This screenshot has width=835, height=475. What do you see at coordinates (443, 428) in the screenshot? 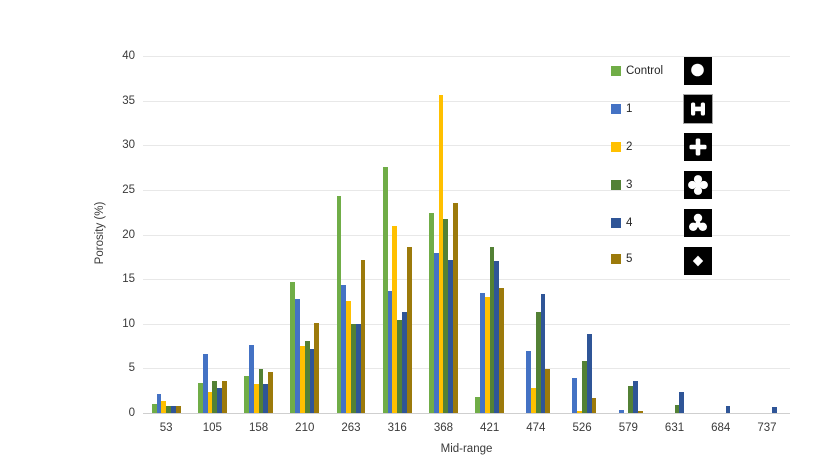
I see `x-tick-label-368: 368` at bounding box center [443, 428].